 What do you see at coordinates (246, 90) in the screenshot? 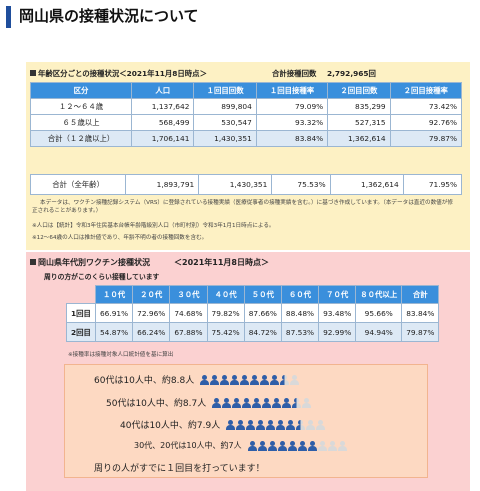
I see `table-header-row: 区分 人口 １回目回数 １回目接種率 ２回目回数 ２回目接種率` at bounding box center [246, 90].